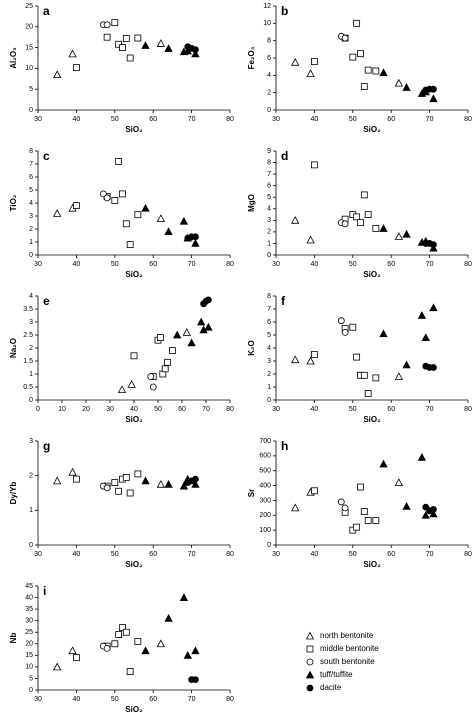  I want to click on y-tick-label: 8, so click(269, 296).